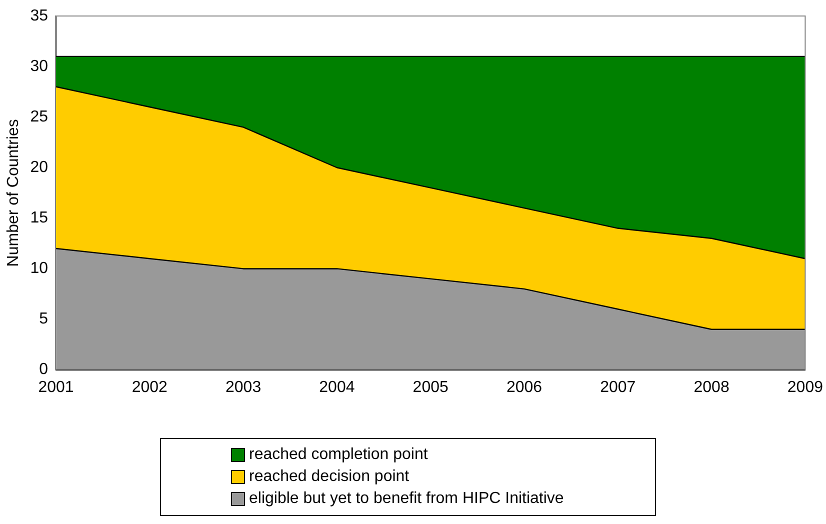 This screenshot has width=826, height=524. What do you see at coordinates (805, 387) in the screenshot?
I see `x-tick-label: 2009` at bounding box center [805, 387].